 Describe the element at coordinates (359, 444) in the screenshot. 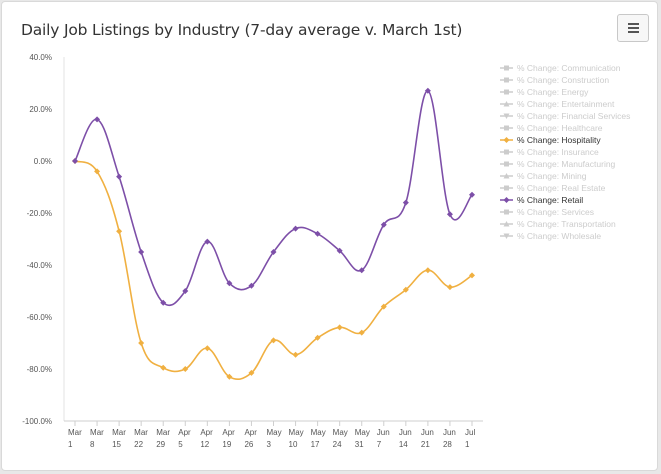

I see `x-tick-label-day: 31` at that location.